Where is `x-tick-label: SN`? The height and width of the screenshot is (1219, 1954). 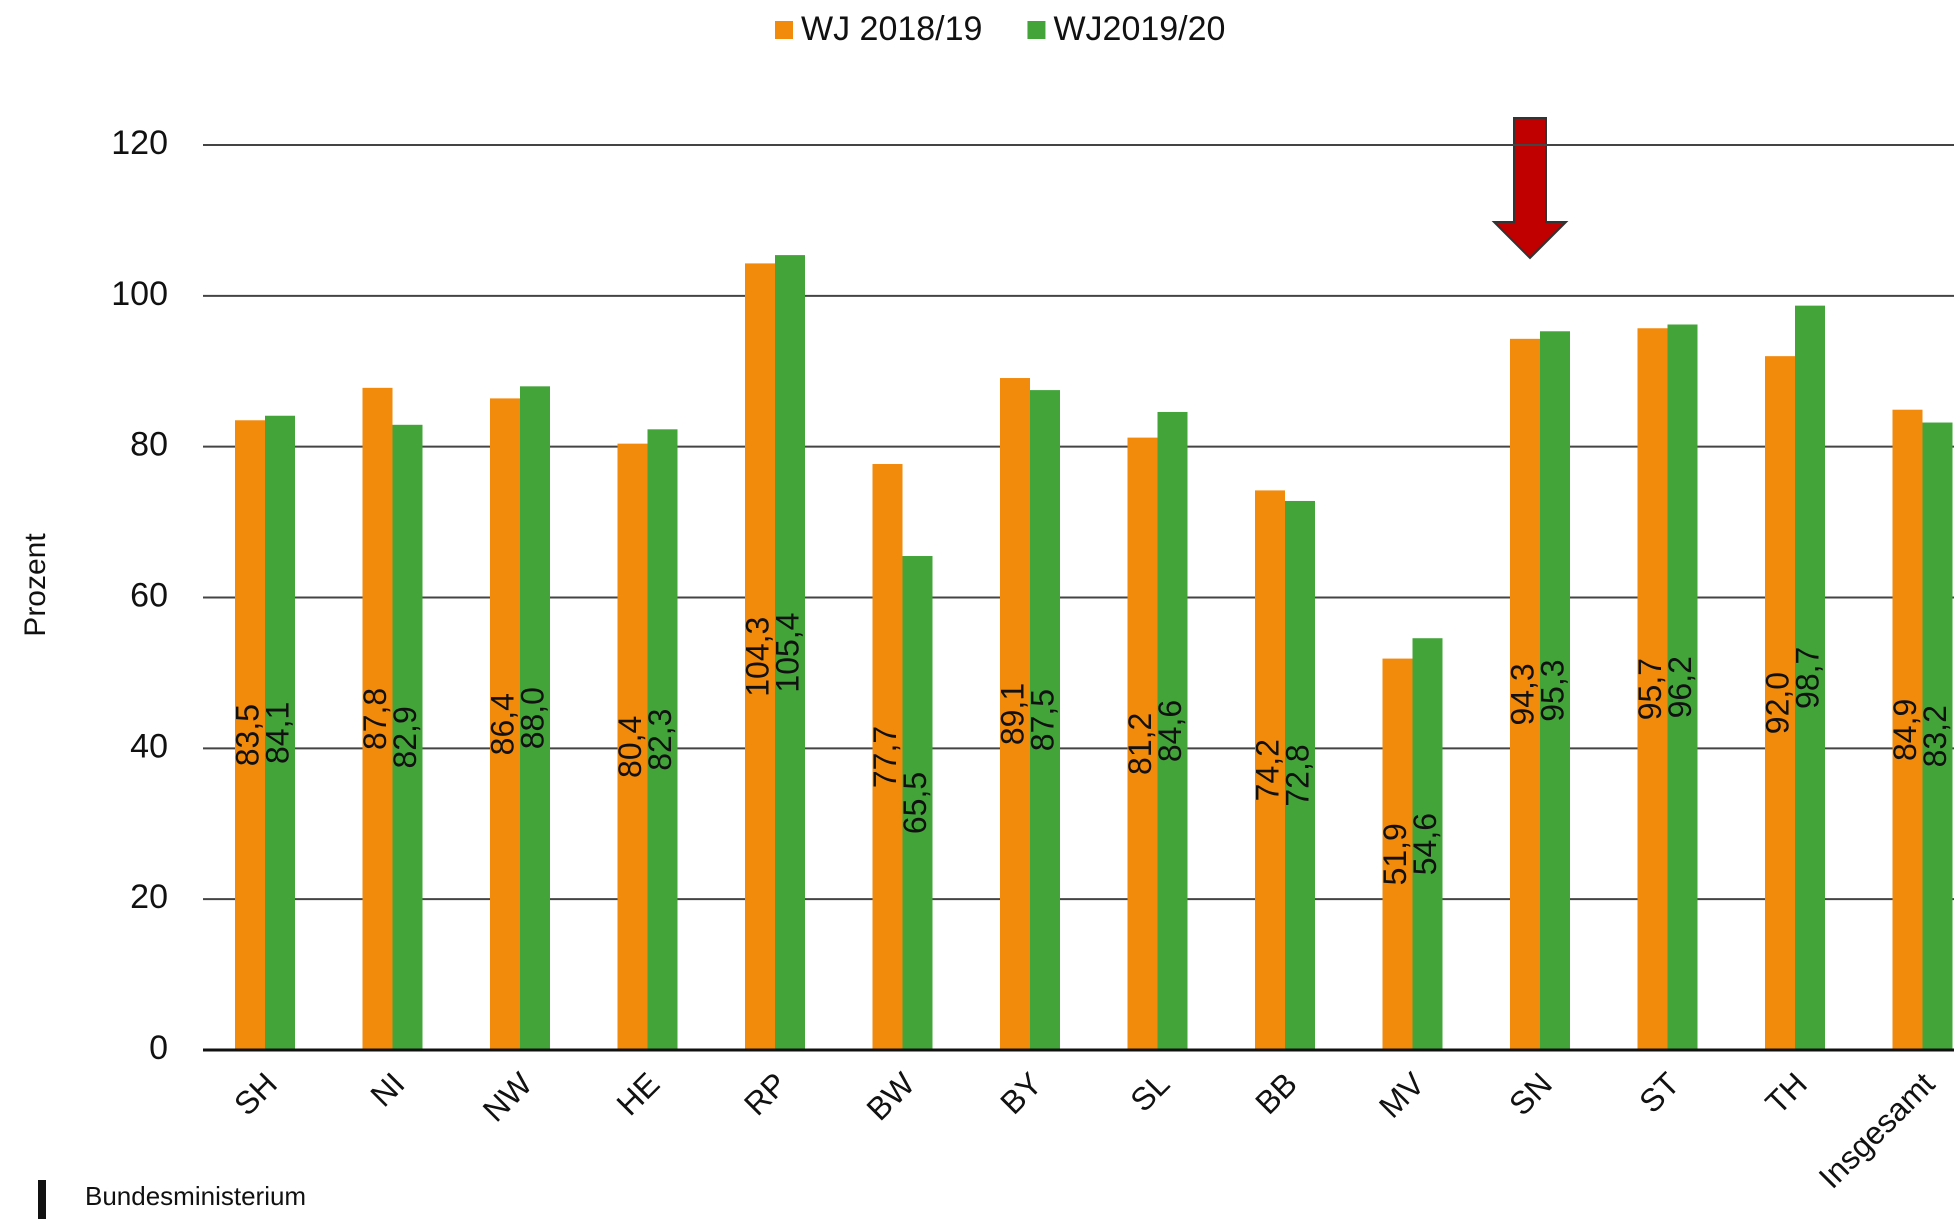 x-tick-label: SN is located at coordinates (1530, 1093).